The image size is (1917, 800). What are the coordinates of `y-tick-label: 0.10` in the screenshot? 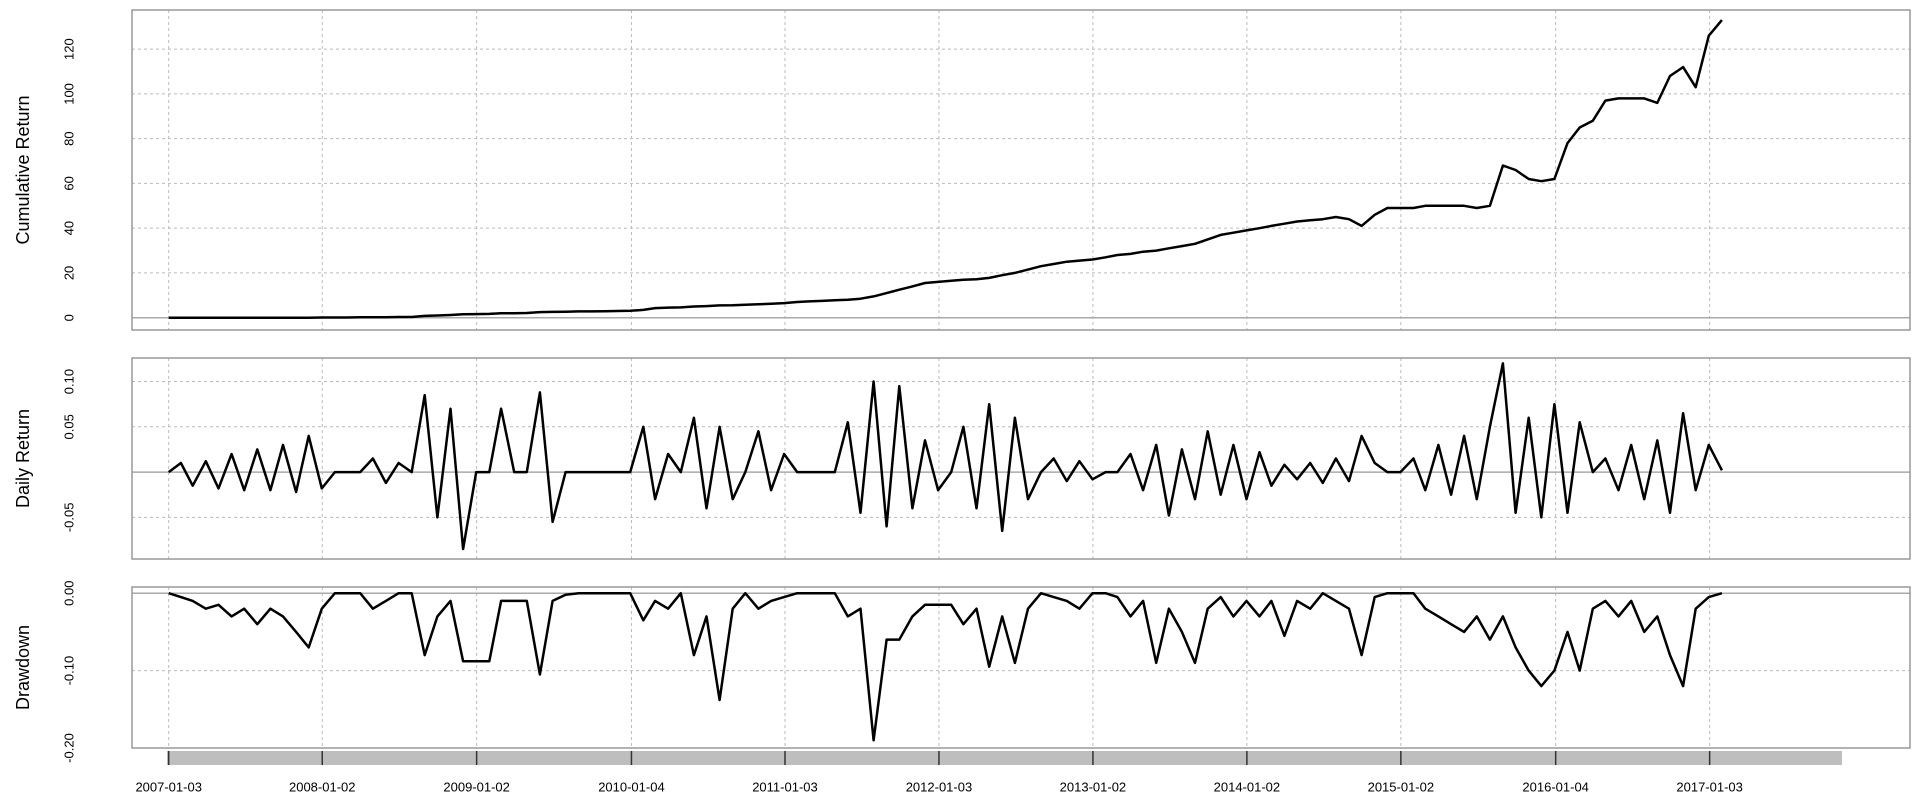 It's located at (68, 381).